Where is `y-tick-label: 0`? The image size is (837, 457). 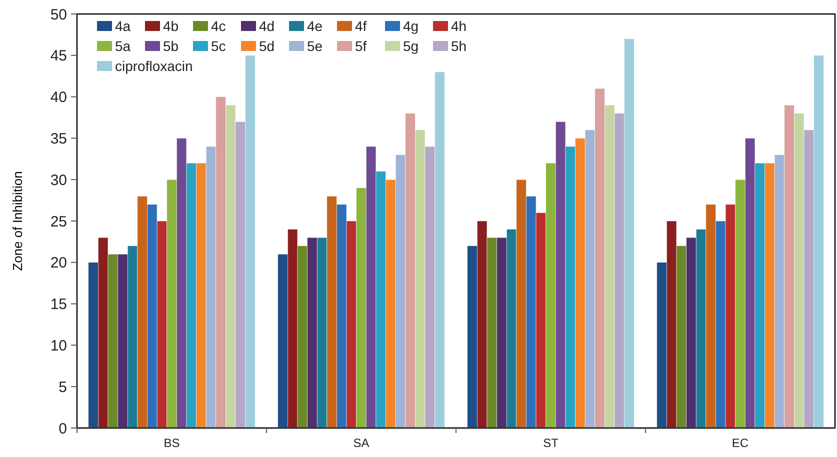
y-tick-label: 0 is located at coordinates (62, 429).